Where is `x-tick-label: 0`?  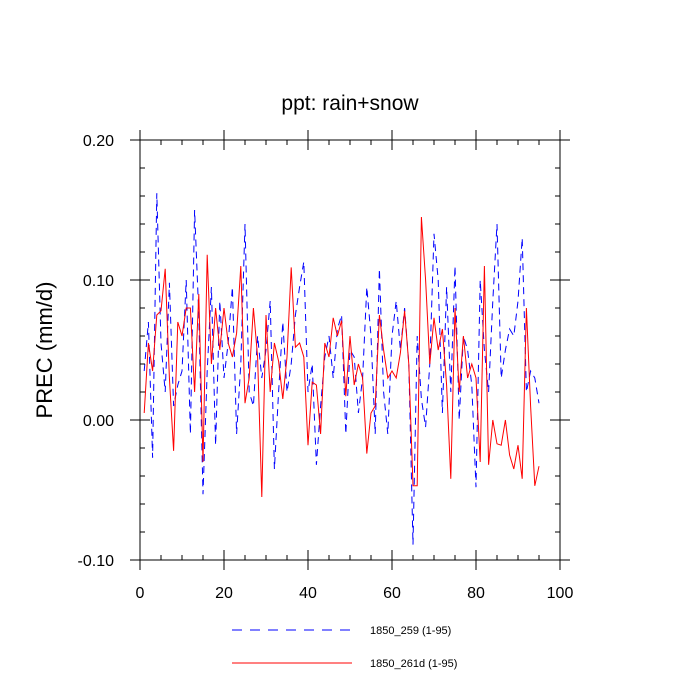
x-tick-label: 0 is located at coordinates (140, 593).